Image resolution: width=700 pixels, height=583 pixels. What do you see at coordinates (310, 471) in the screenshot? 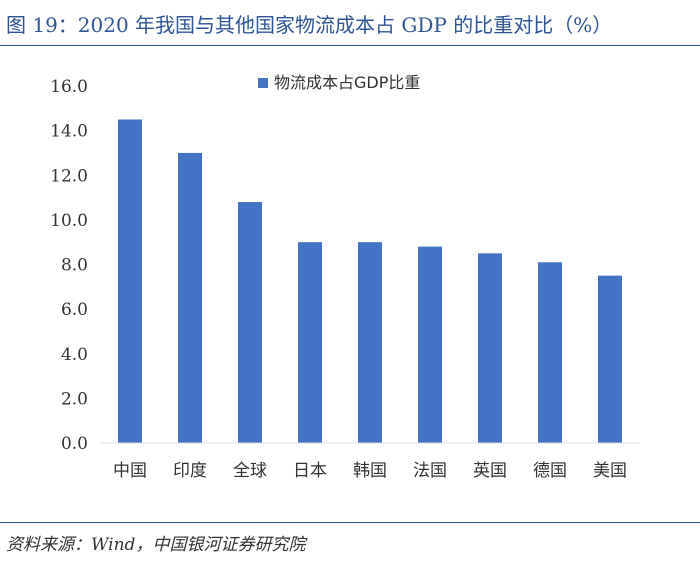
I see `x-tick-label: 日本` at bounding box center [310, 471].